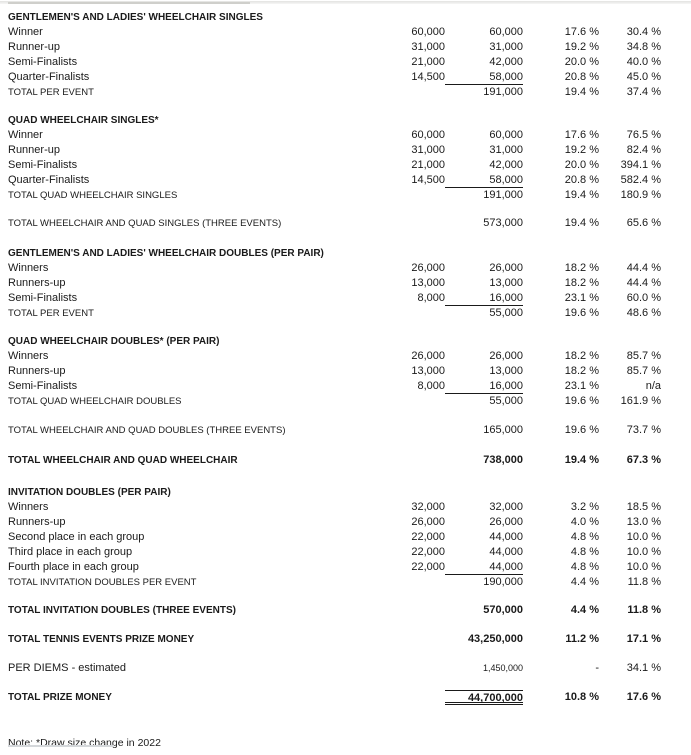 The height and width of the screenshot is (755, 691). I want to click on table-row: Winner 60,000 60,000 17.6 % 30.4 %, so click(345, 32).